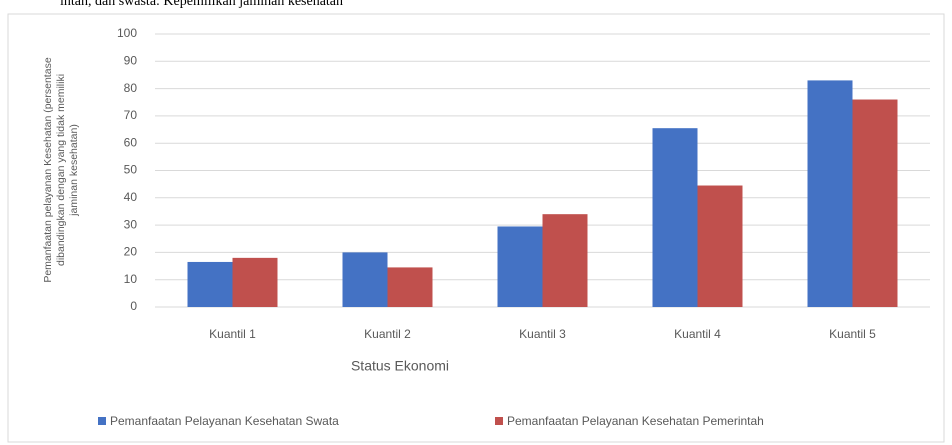 This screenshot has width=952, height=445. What do you see at coordinates (131, 60) in the screenshot?
I see `y-tick-label: 90` at bounding box center [131, 60].